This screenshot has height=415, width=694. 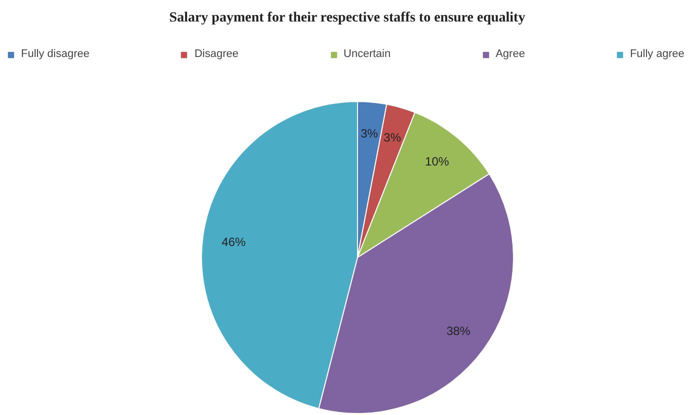 I want to click on legend-label: Fully agree, so click(x=657, y=54).